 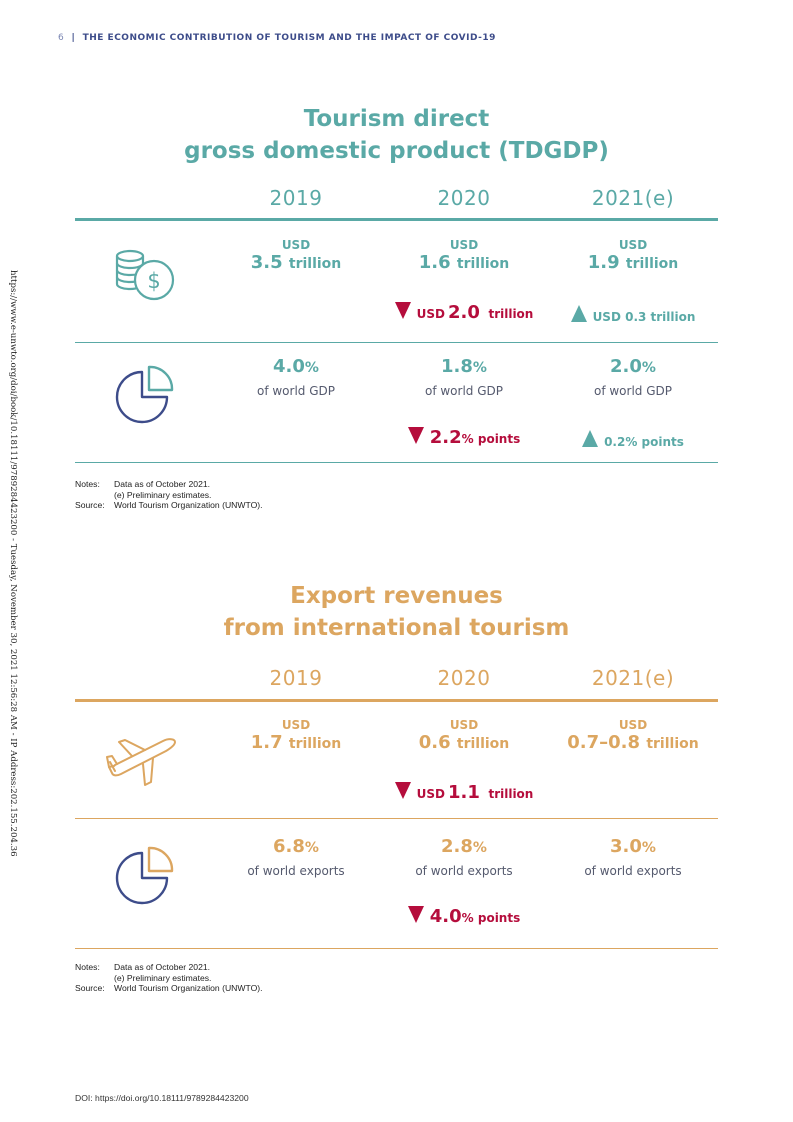 What do you see at coordinates (464, 678) in the screenshot?
I see `exports-year-2020: 2020` at bounding box center [464, 678].